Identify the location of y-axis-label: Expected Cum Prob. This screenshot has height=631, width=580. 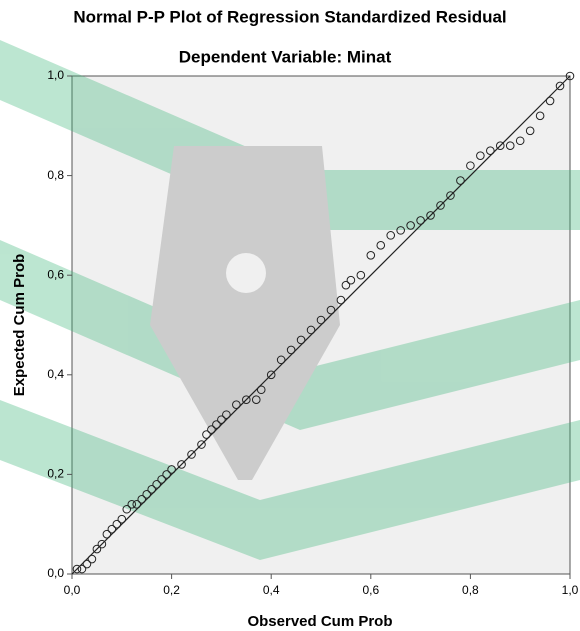
(19, 325).